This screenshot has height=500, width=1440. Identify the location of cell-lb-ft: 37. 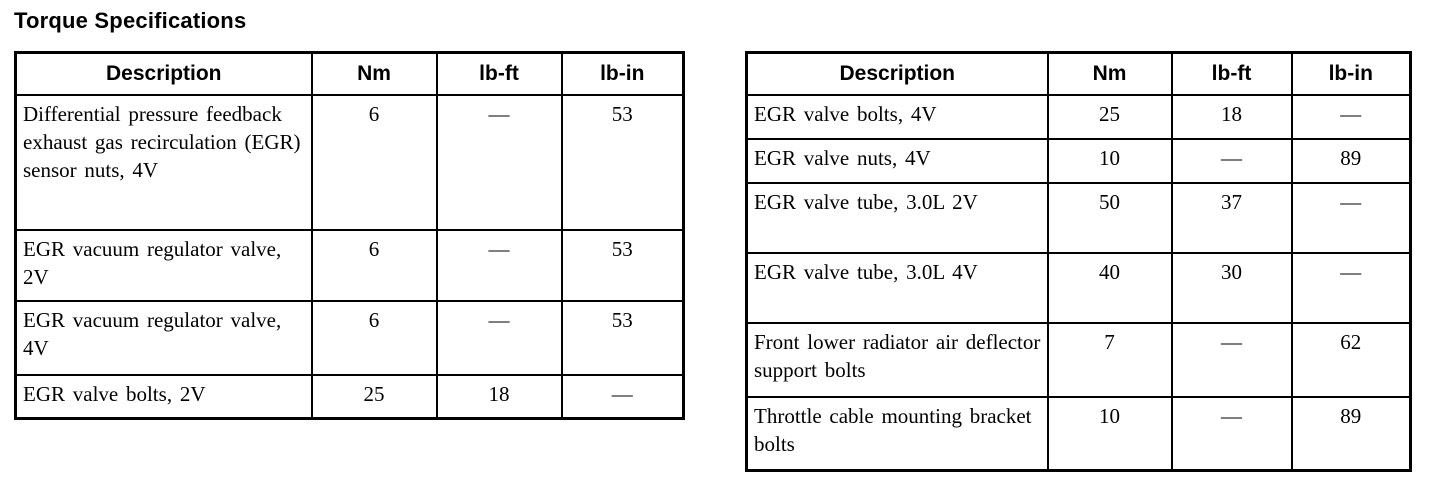
(1231, 217).